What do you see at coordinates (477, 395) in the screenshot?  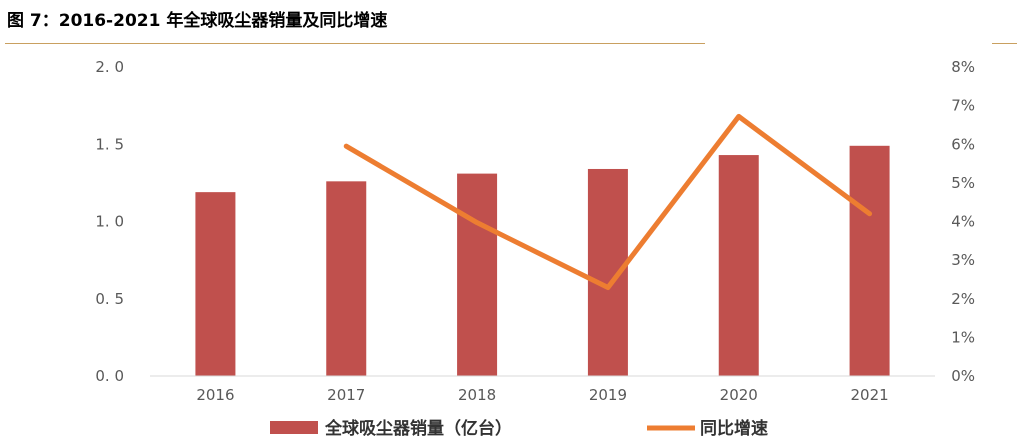 I see `x-tick-label: 2018` at bounding box center [477, 395].